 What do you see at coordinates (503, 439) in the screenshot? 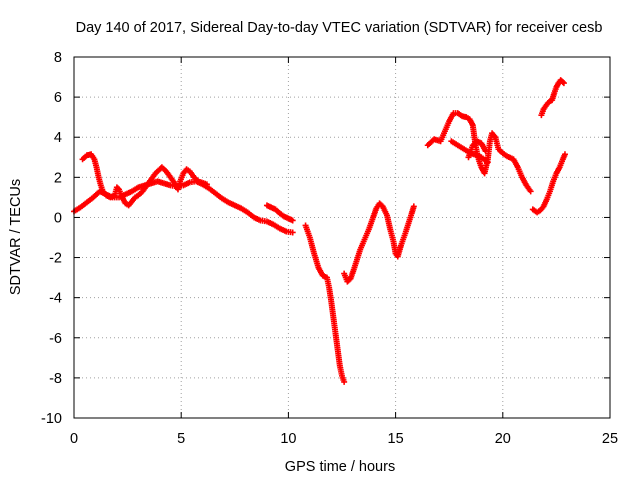
I see `x-tick-label: 20` at bounding box center [503, 439].